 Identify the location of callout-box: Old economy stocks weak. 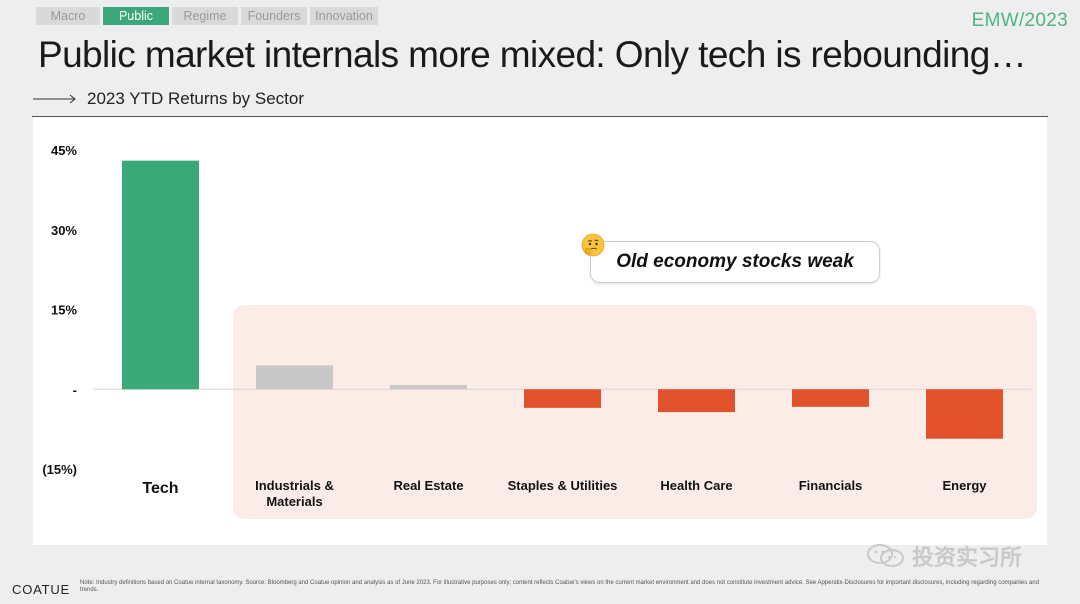
(735, 262).